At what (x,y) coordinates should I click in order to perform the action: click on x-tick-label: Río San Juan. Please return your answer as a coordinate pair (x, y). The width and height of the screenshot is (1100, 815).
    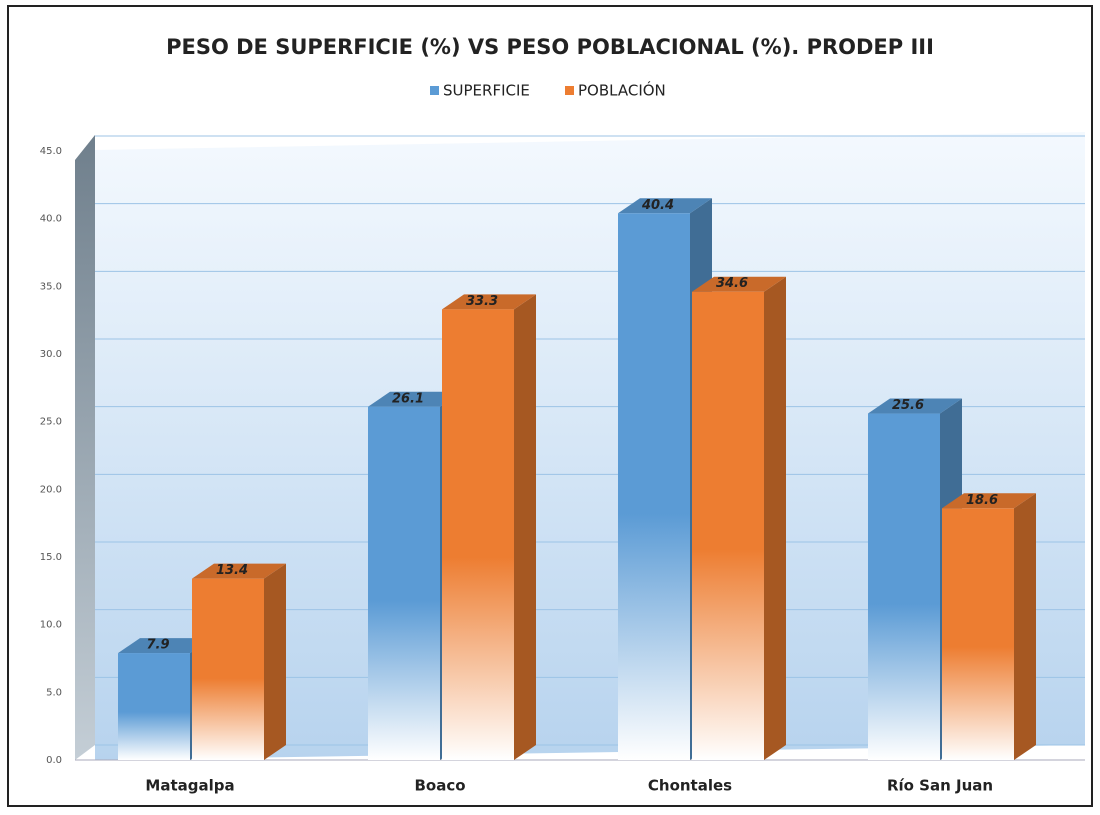
    Looking at the image, I should click on (940, 786).